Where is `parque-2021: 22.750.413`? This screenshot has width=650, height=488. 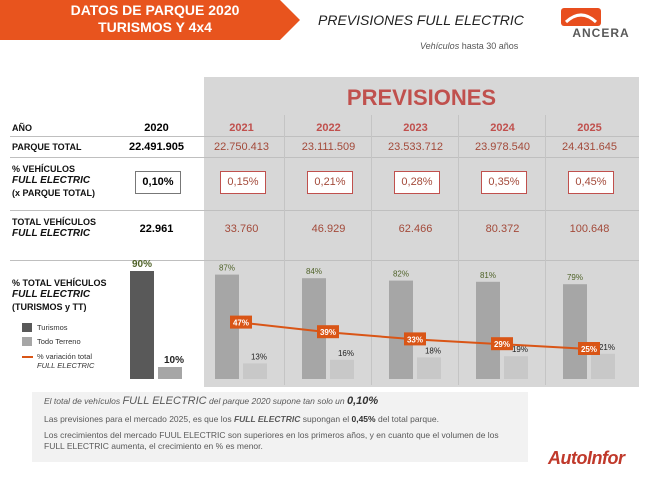 parque-2021: 22.750.413 is located at coordinates (241, 147).